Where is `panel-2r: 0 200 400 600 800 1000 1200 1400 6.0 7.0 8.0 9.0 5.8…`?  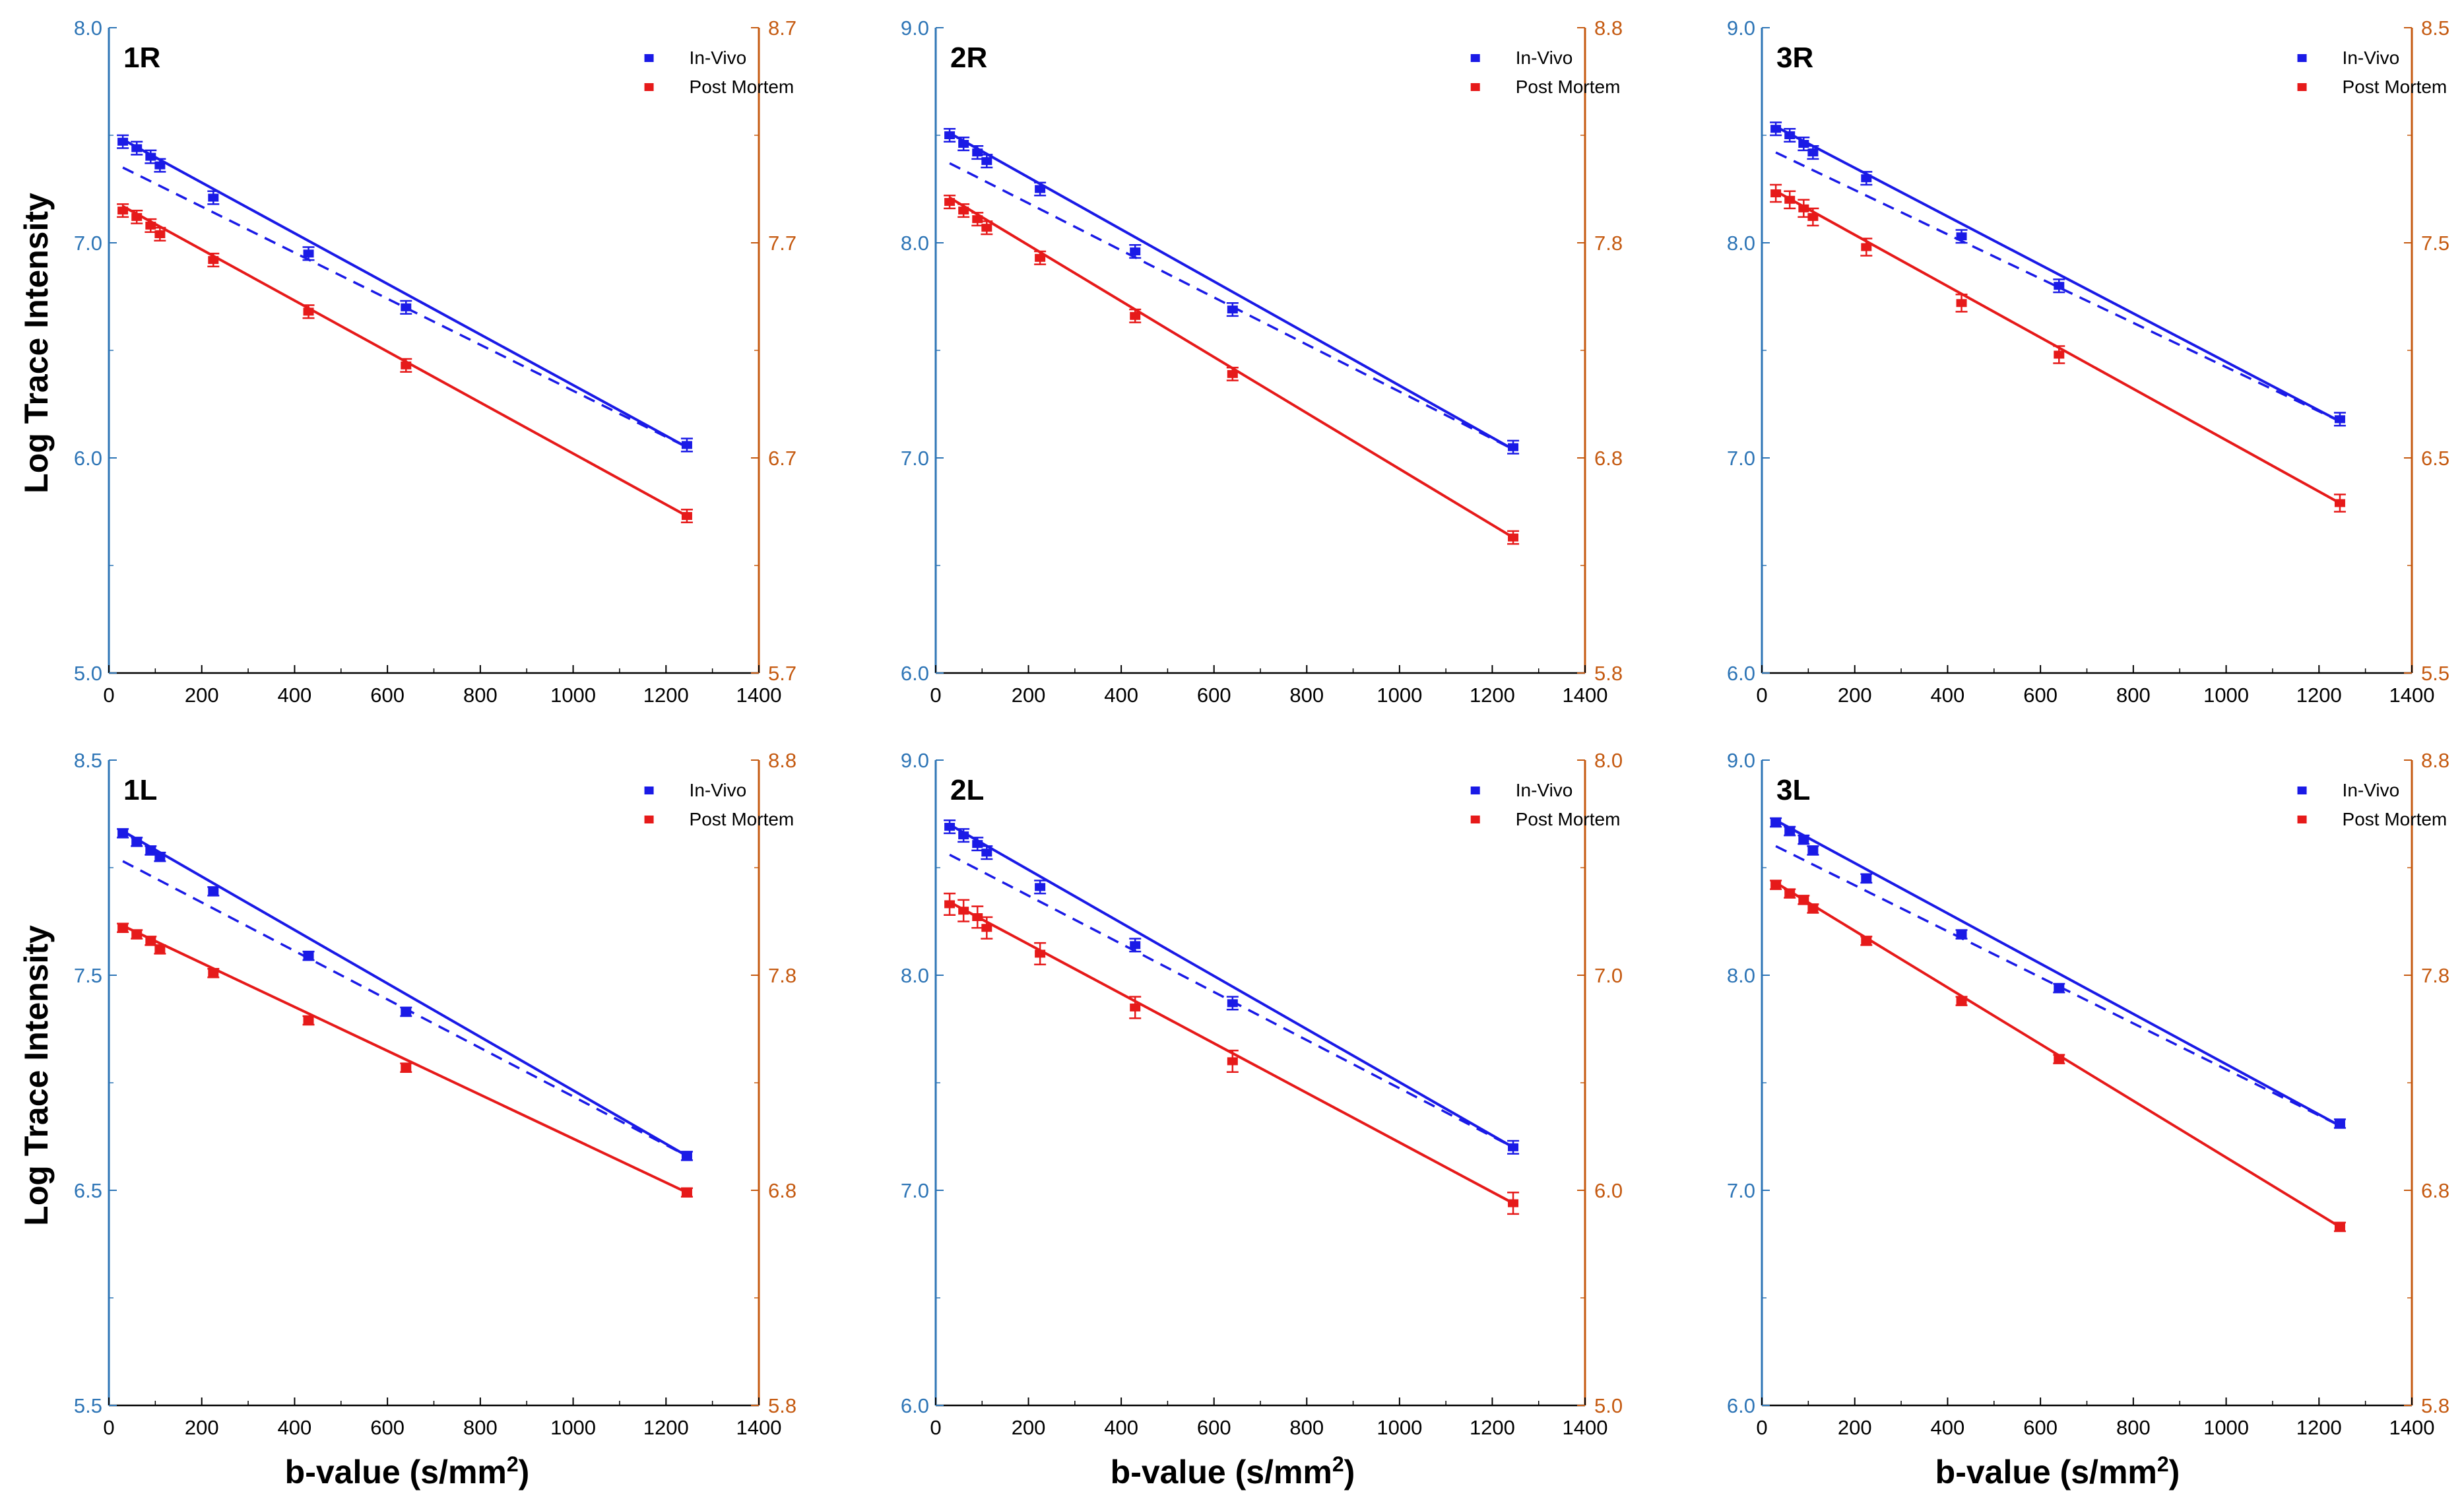 panel-2r: 0 200 400 600 800 1000 1200 1400 6.0 7.0 8.0 9.0 5.8… is located at coordinates (1262, 361).